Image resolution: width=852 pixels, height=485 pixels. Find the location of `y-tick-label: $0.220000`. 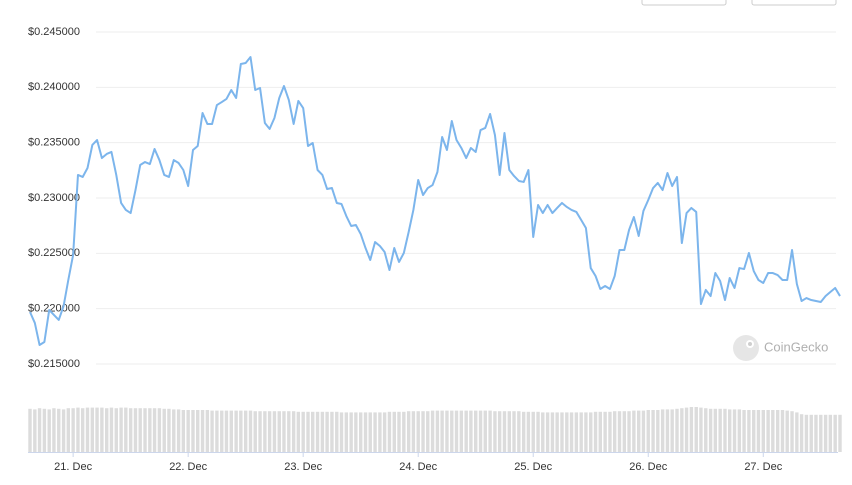

y-tick-label: $0.220000 is located at coordinates (54, 309).